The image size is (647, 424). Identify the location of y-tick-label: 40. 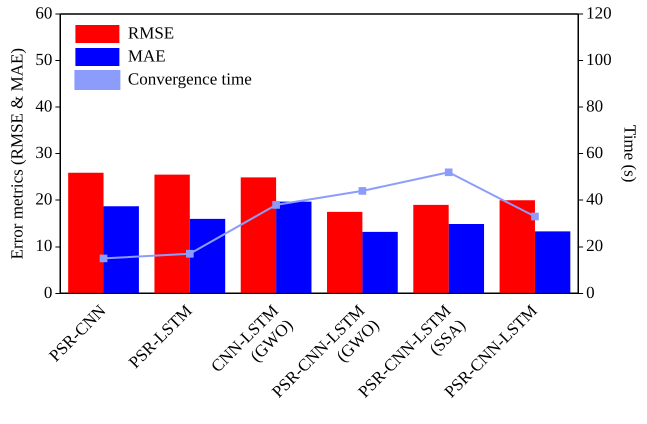
(43, 106).